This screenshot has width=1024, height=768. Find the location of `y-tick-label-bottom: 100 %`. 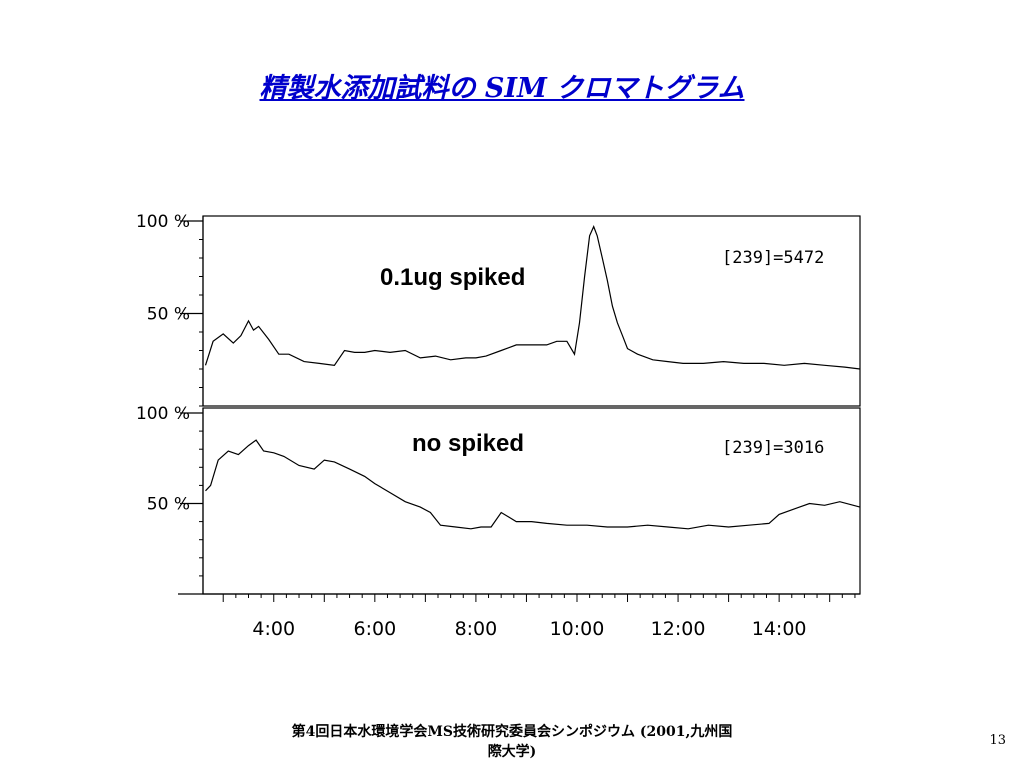

y-tick-label-bottom: 100 % is located at coordinates (163, 414).